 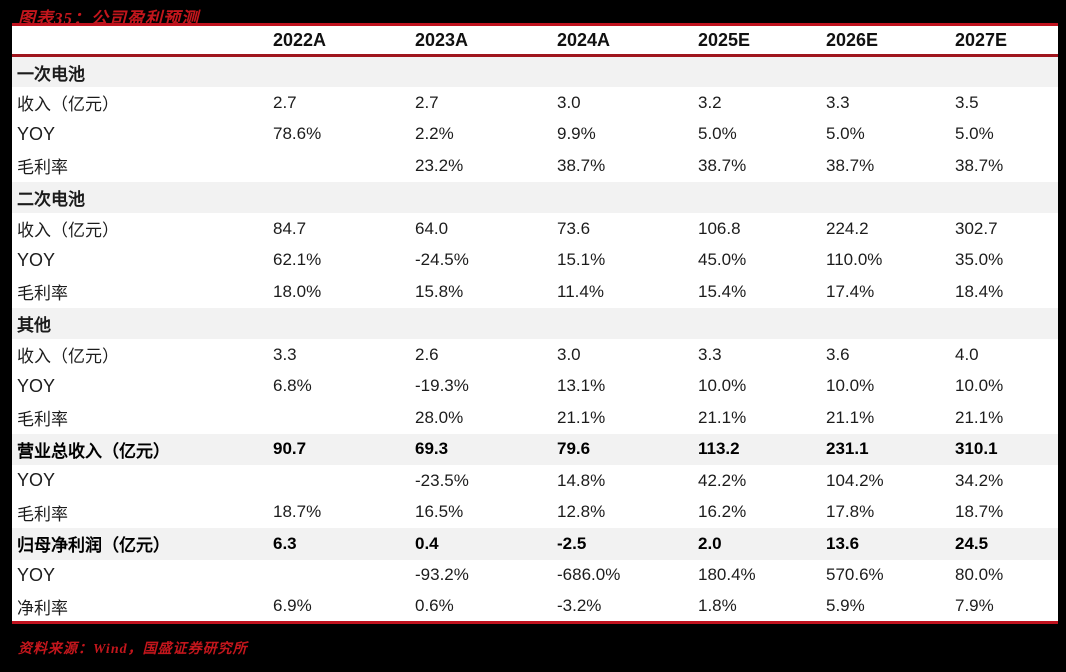 I want to click on value-cell: 42.2%, so click(x=762, y=481).